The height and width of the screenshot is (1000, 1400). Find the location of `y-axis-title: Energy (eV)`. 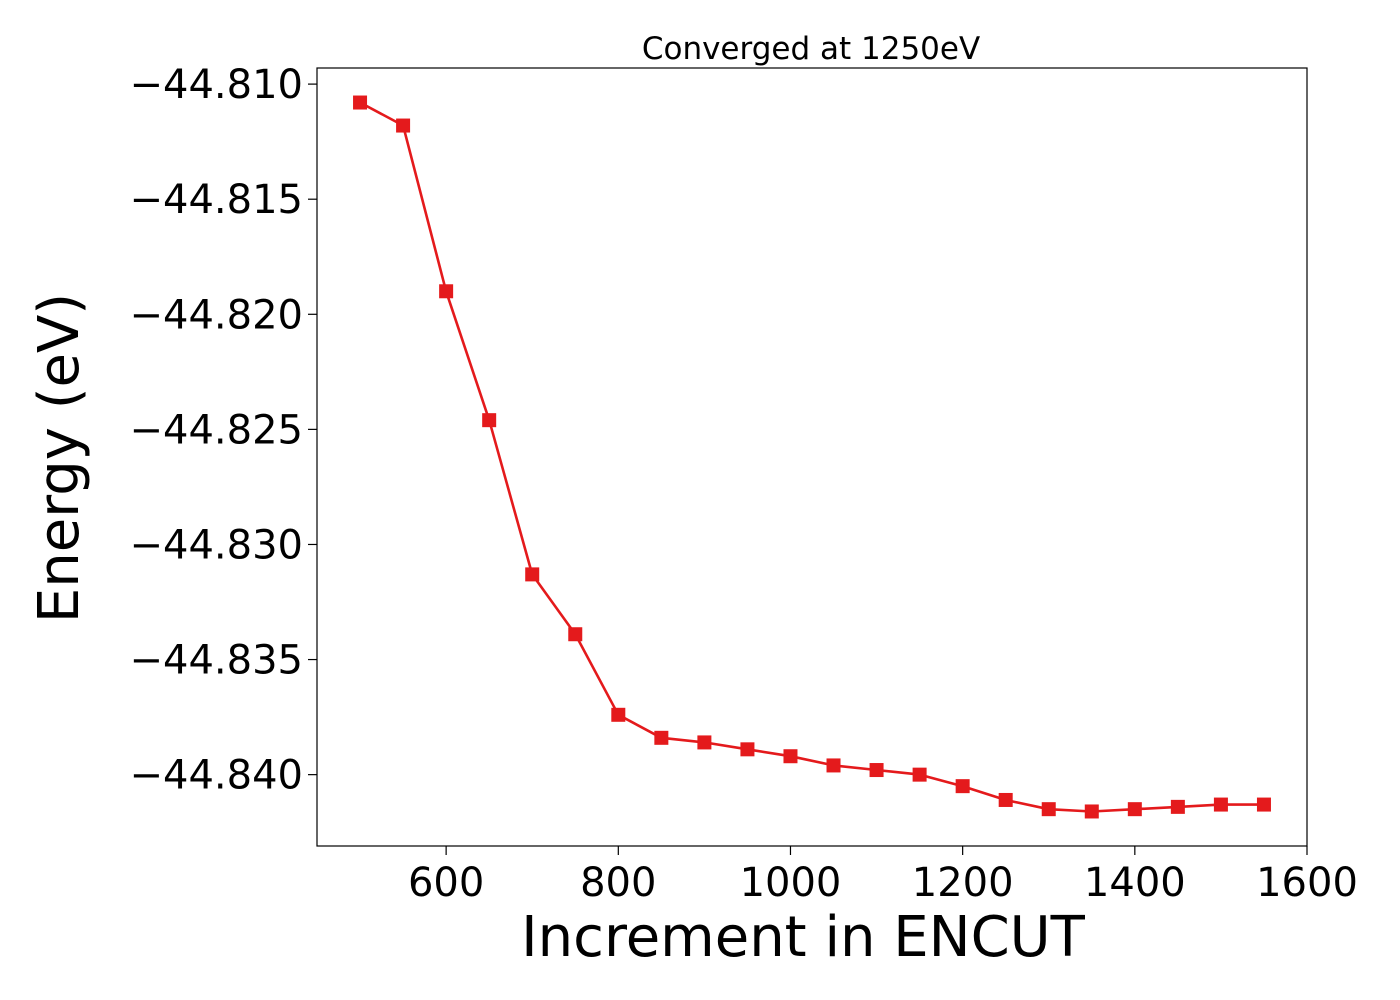

y-axis-title: Energy (eV) is located at coordinates (59, 458).